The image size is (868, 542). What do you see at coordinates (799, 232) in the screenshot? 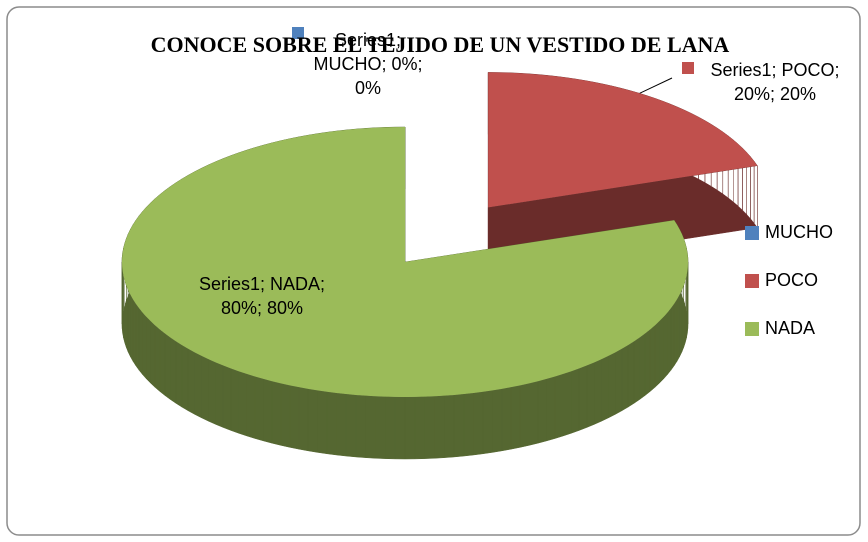
I see `legend-label: MUCHO` at bounding box center [799, 232].